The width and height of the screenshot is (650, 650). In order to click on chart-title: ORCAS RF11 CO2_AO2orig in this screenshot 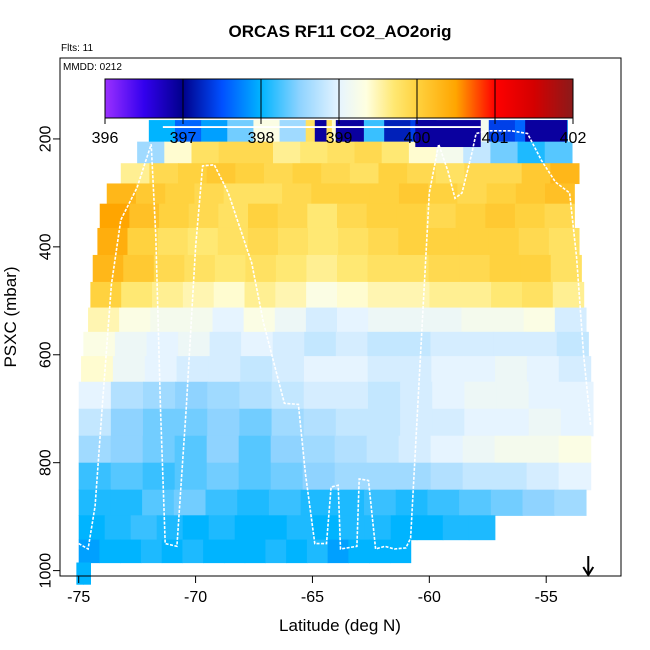, I will do `click(340, 31)`.